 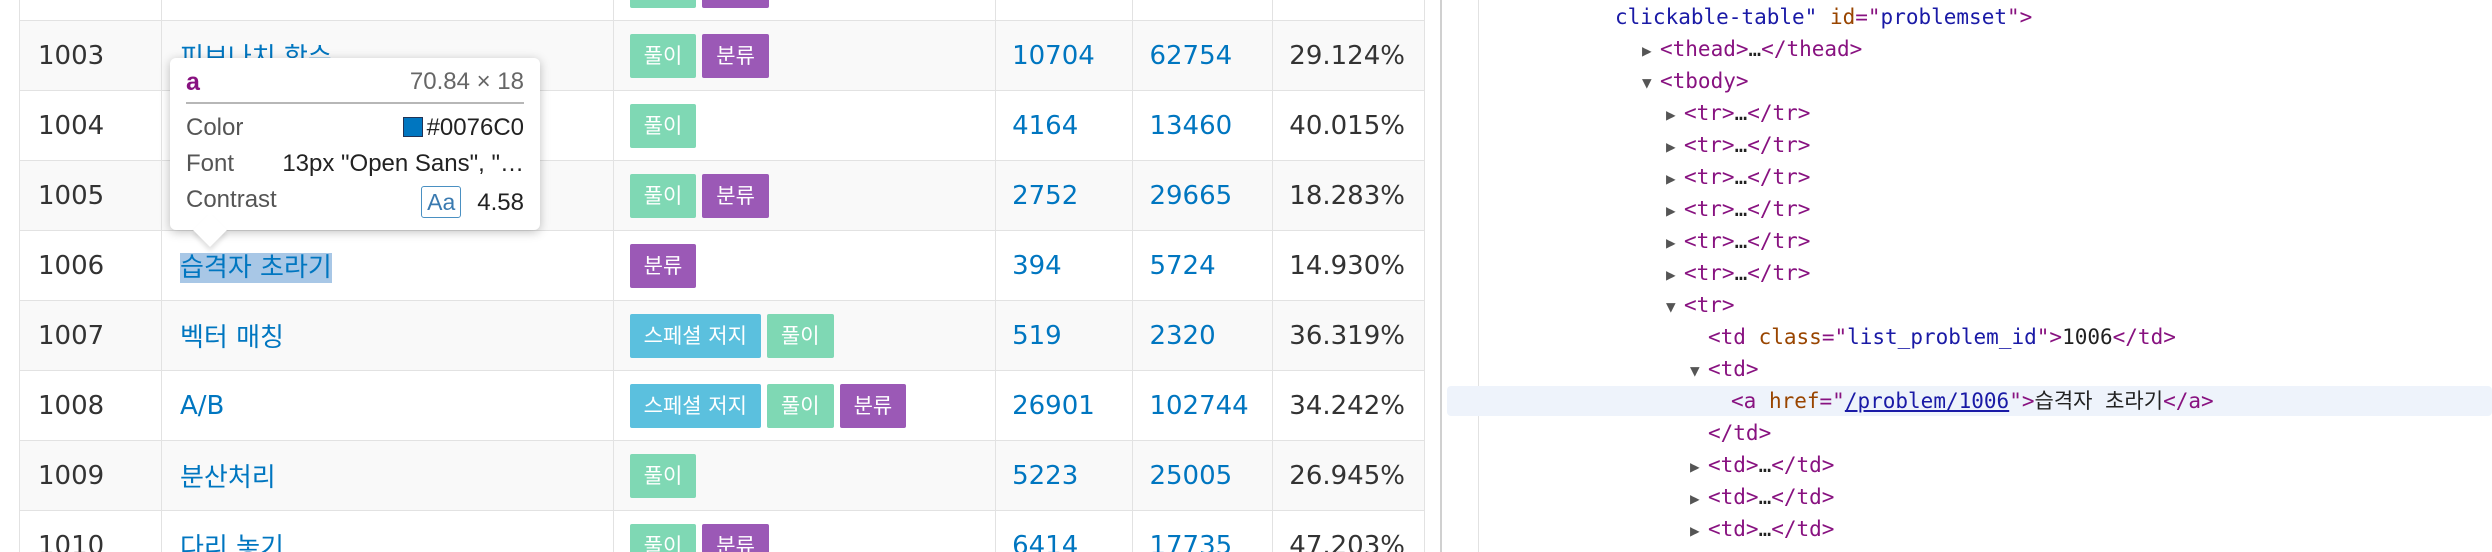 I want to click on tooltip-contrast-label: Contrast, so click(x=231, y=199).